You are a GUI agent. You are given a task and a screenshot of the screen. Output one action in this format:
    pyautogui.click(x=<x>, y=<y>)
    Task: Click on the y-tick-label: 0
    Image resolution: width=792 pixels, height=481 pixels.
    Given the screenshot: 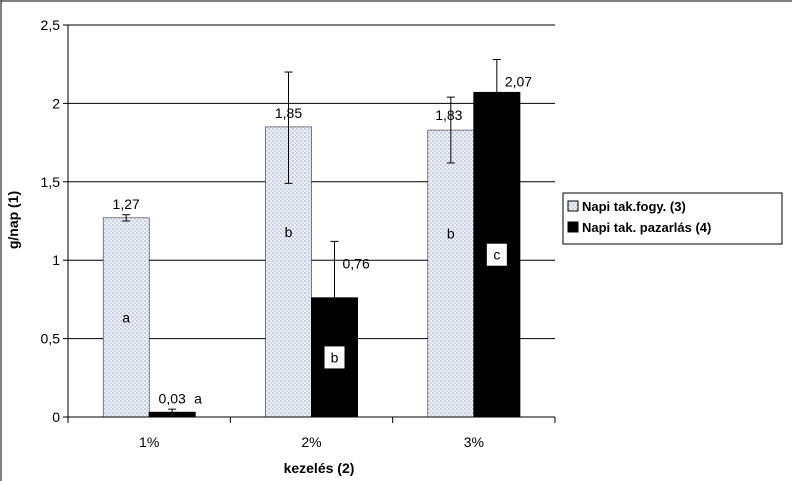 What is the action you would take?
    pyautogui.click(x=56, y=417)
    